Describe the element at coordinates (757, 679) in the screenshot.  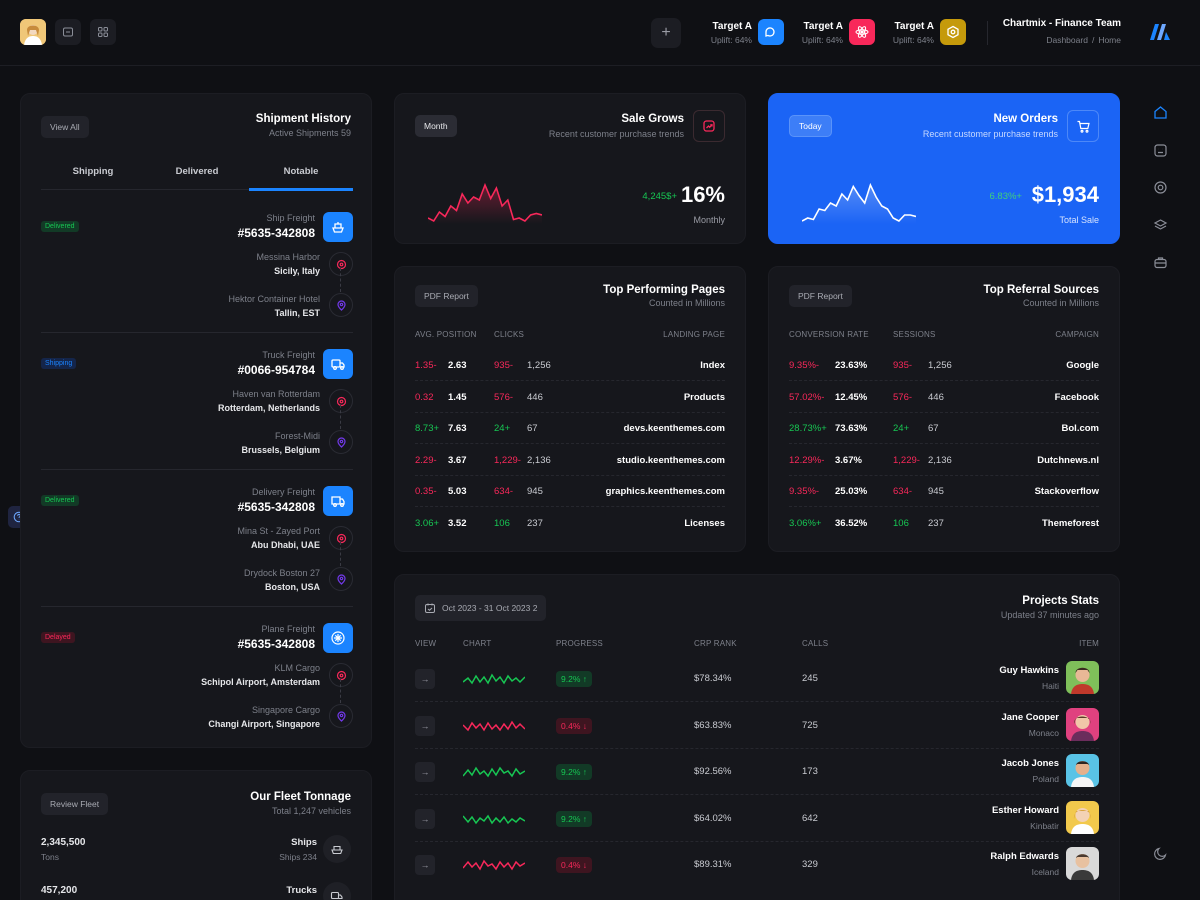
I see `table-row: → 9.2% ↑ $78.34% 245 Guy Hawkins Haiti` at that location.